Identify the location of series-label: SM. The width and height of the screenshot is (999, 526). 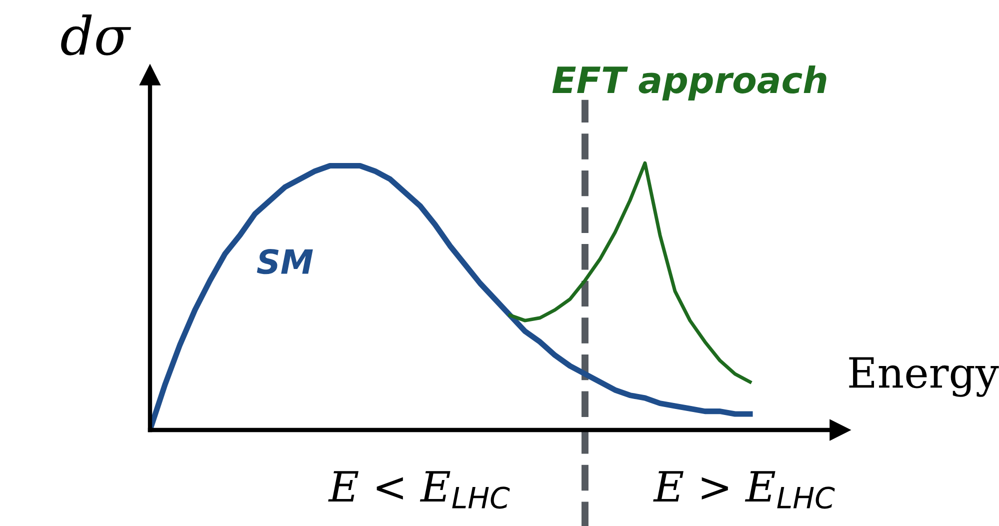
(284, 261).